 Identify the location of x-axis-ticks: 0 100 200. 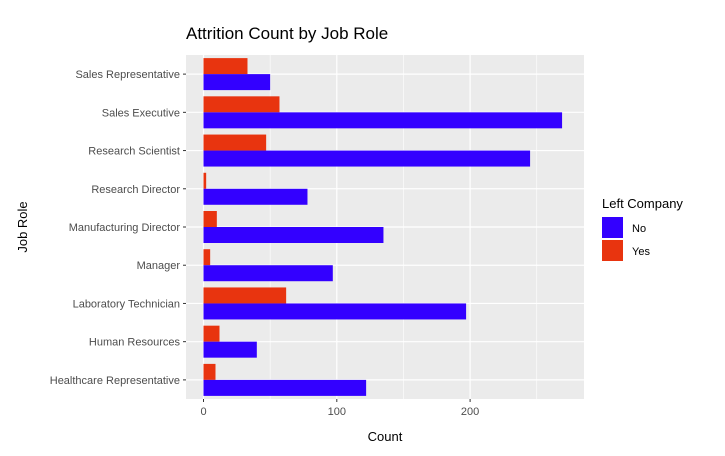
(339, 408).